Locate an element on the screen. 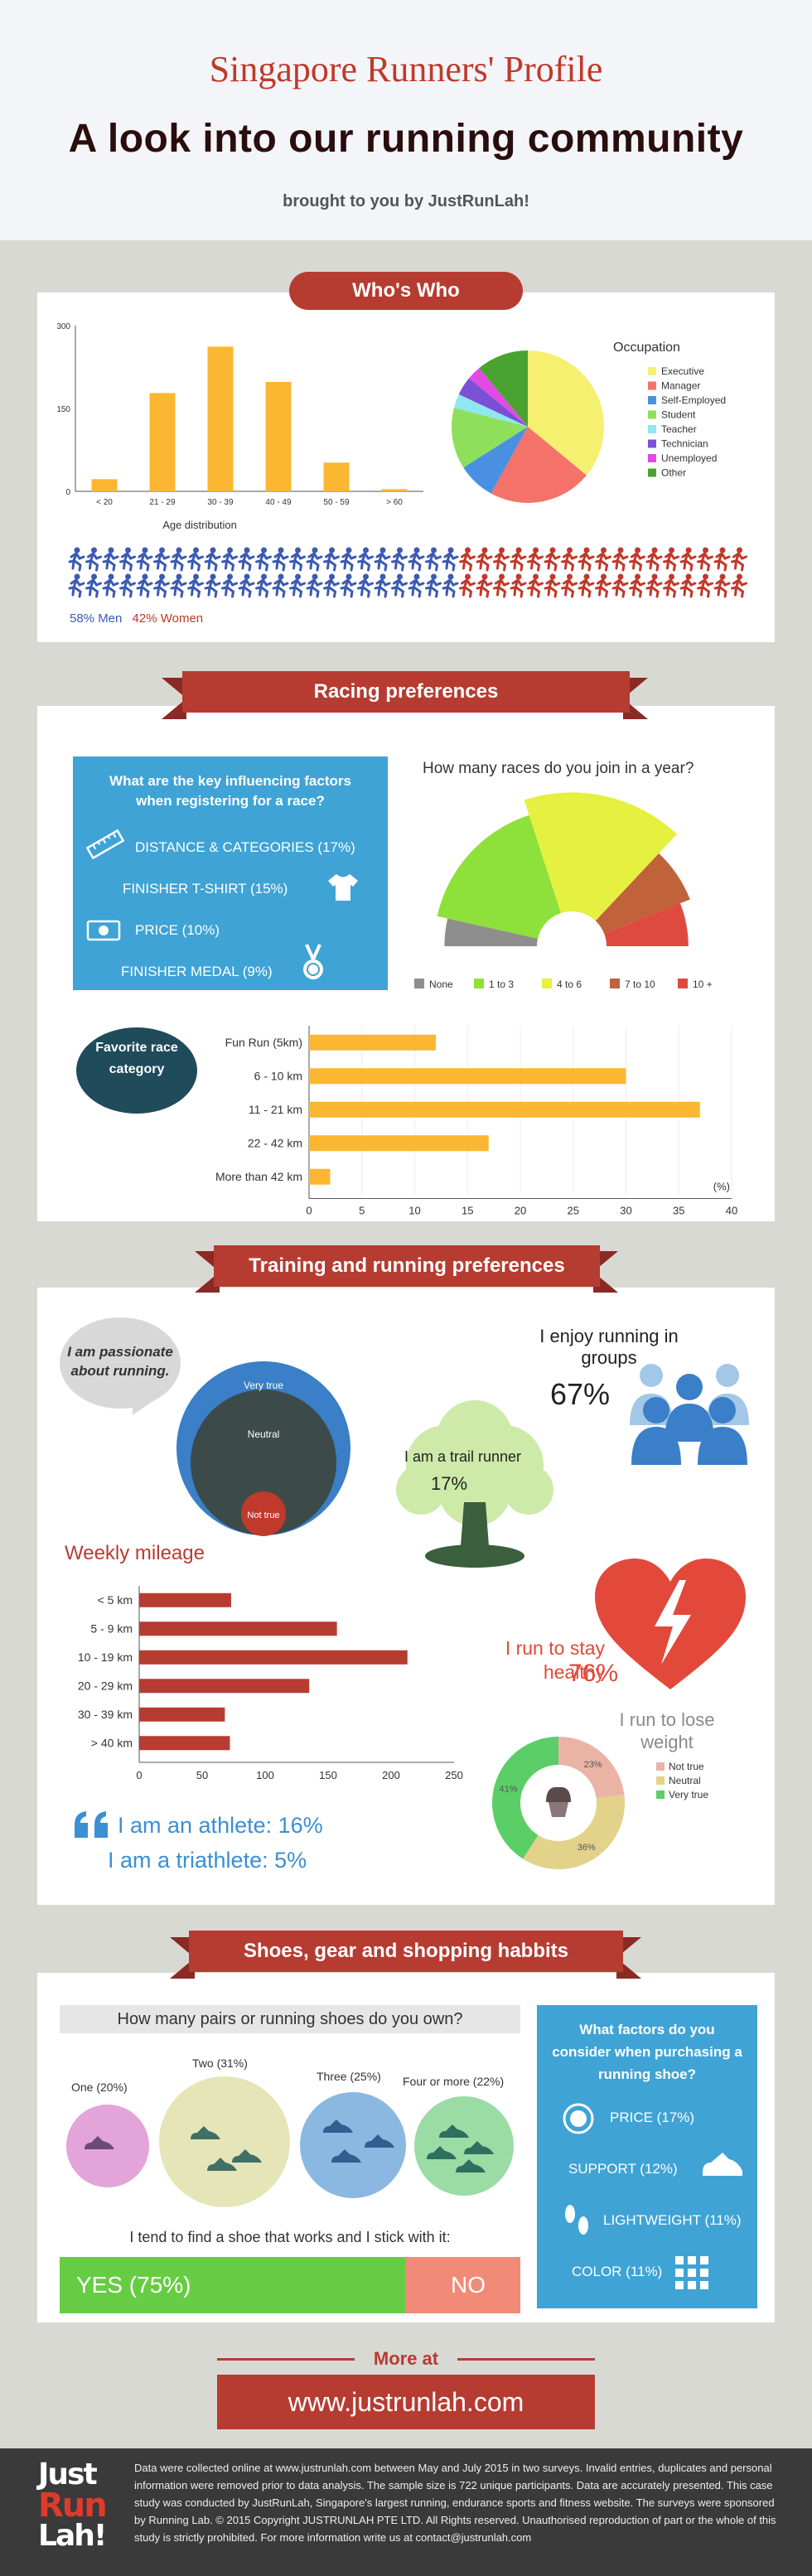 Image resolution: width=812 pixels, height=2576 pixels. byline: brought to you by JustRunLah! is located at coordinates (406, 201).